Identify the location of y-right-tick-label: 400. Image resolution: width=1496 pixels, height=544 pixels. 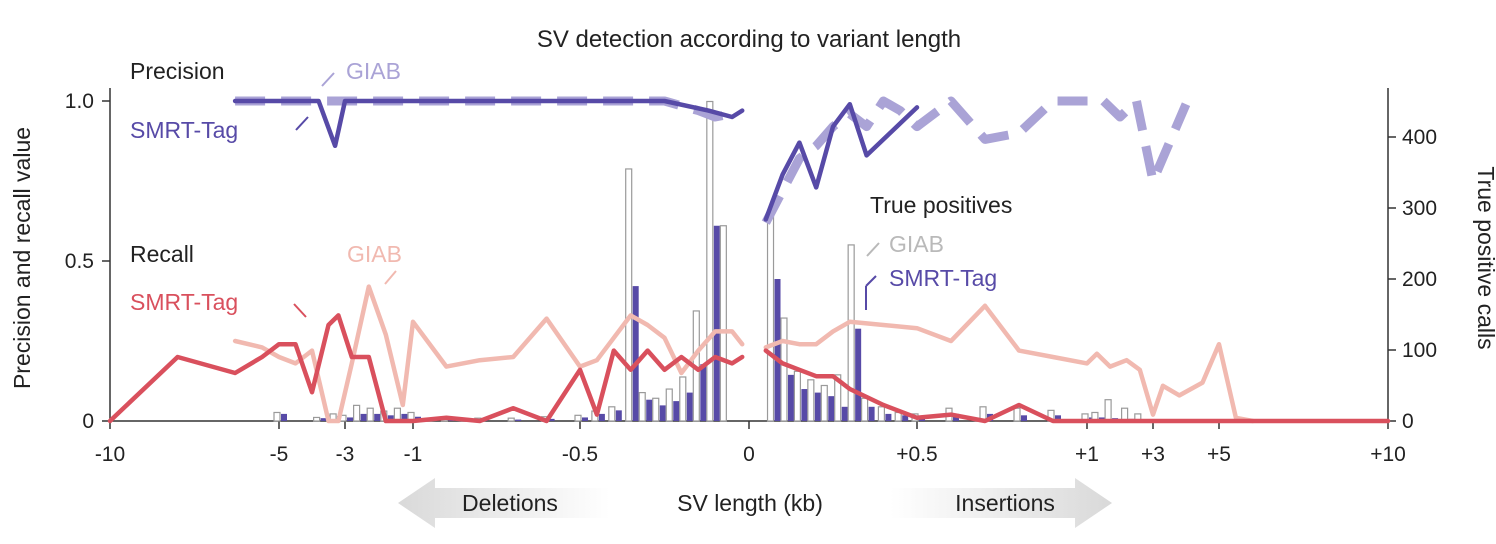
(1419, 137).